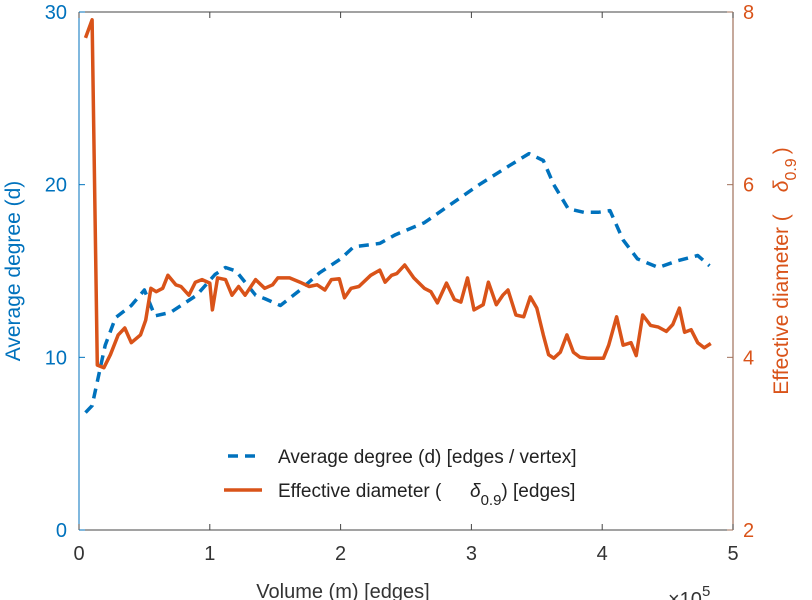 The image size is (812, 600). Describe the element at coordinates (785, 270) in the screenshot. I see `y-axis-right-label: Effective diameter (δ0.9)` at that location.